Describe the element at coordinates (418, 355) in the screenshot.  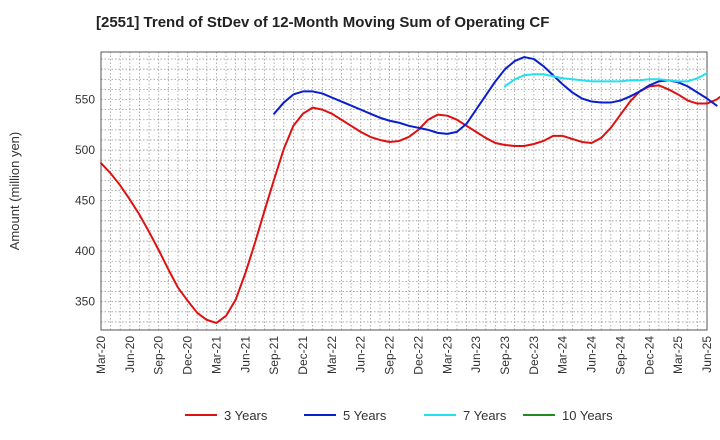
I see `x-tick-label: Dec-22` at that location.